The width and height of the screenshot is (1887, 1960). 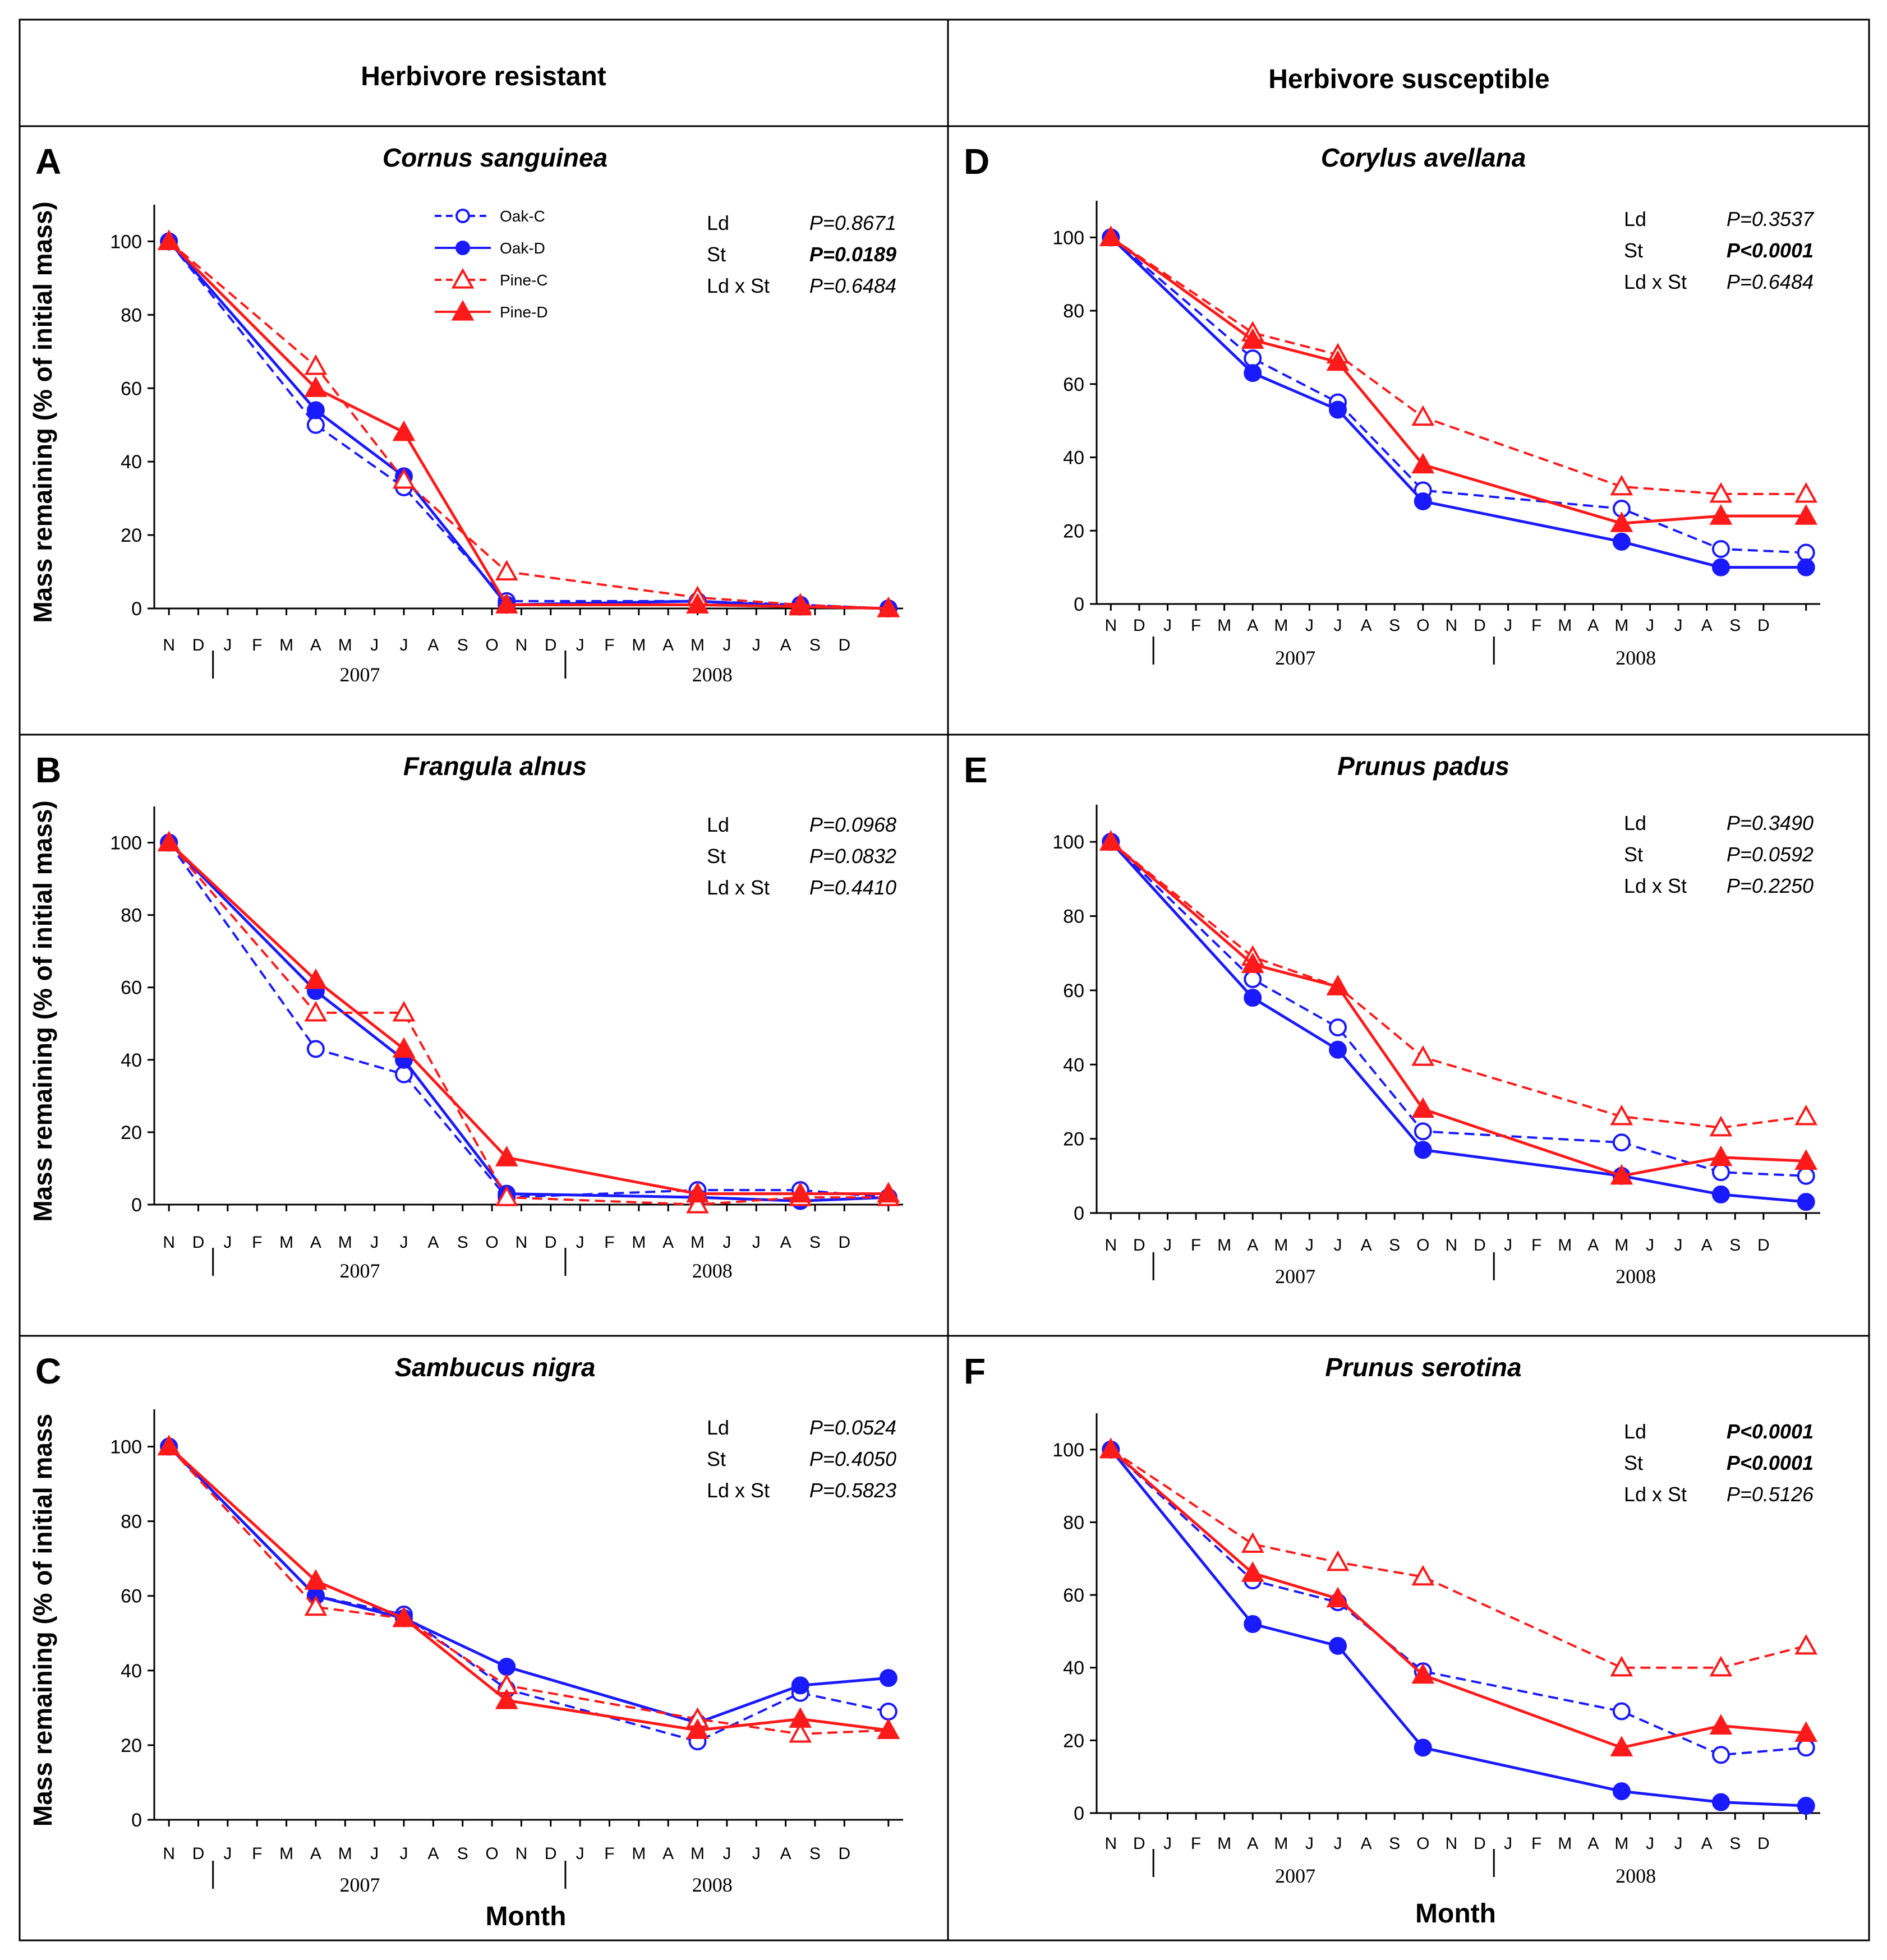 What do you see at coordinates (48, 1371) in the screenshot?
I see `panel-letter: C` at bounding box center [48, 1371].